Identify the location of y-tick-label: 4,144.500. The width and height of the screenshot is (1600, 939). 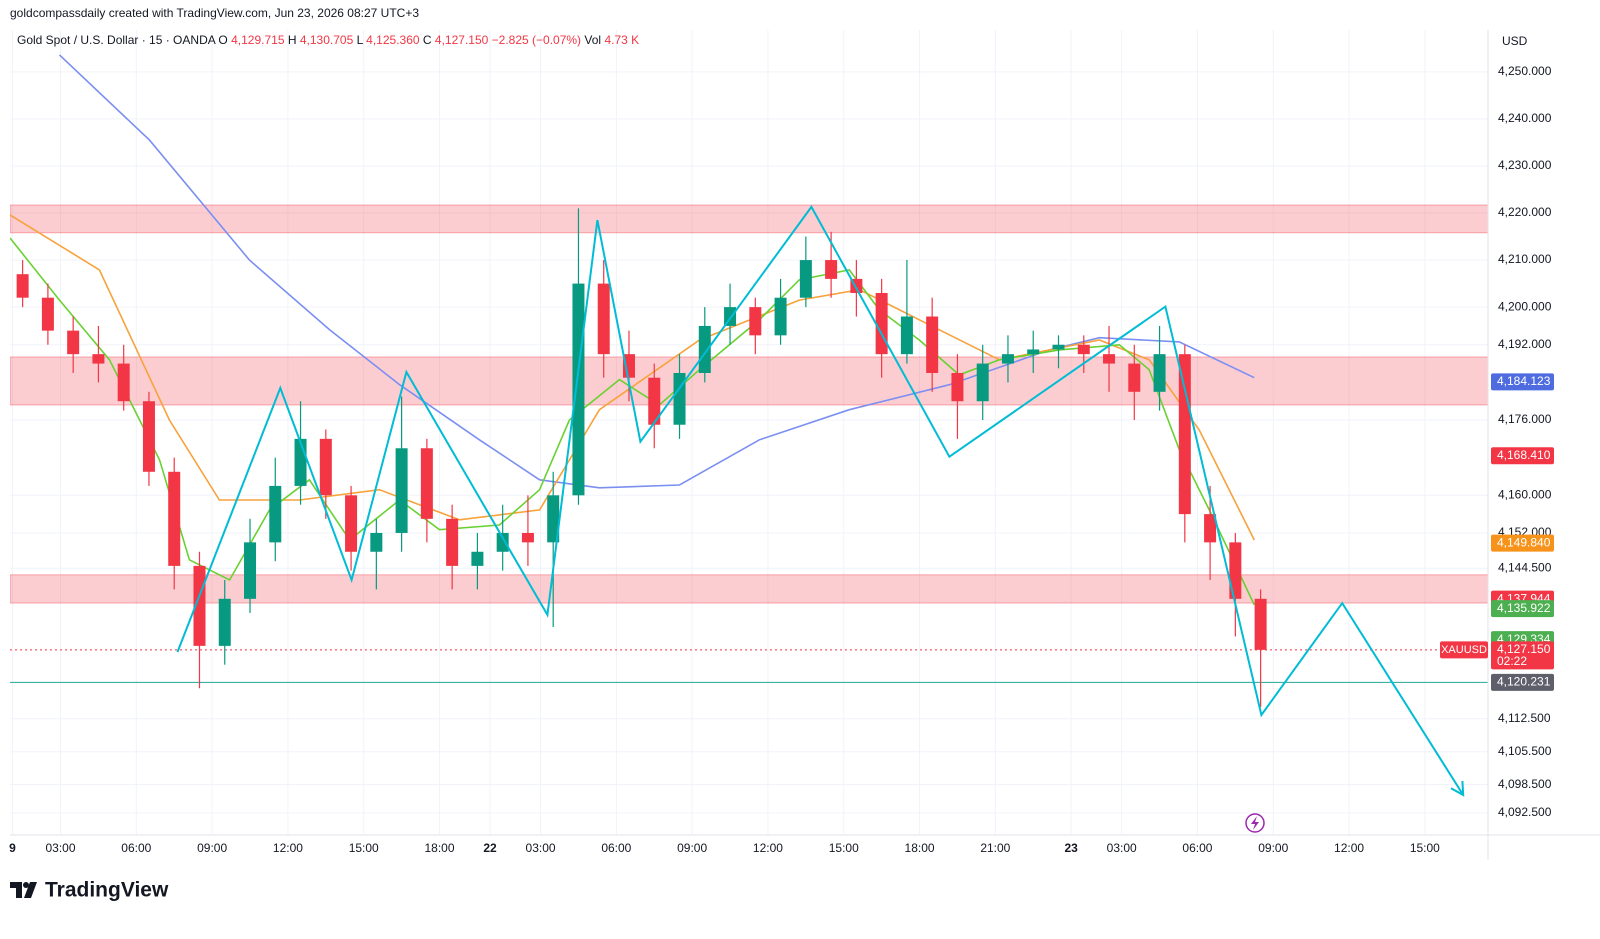
(1525, 567).